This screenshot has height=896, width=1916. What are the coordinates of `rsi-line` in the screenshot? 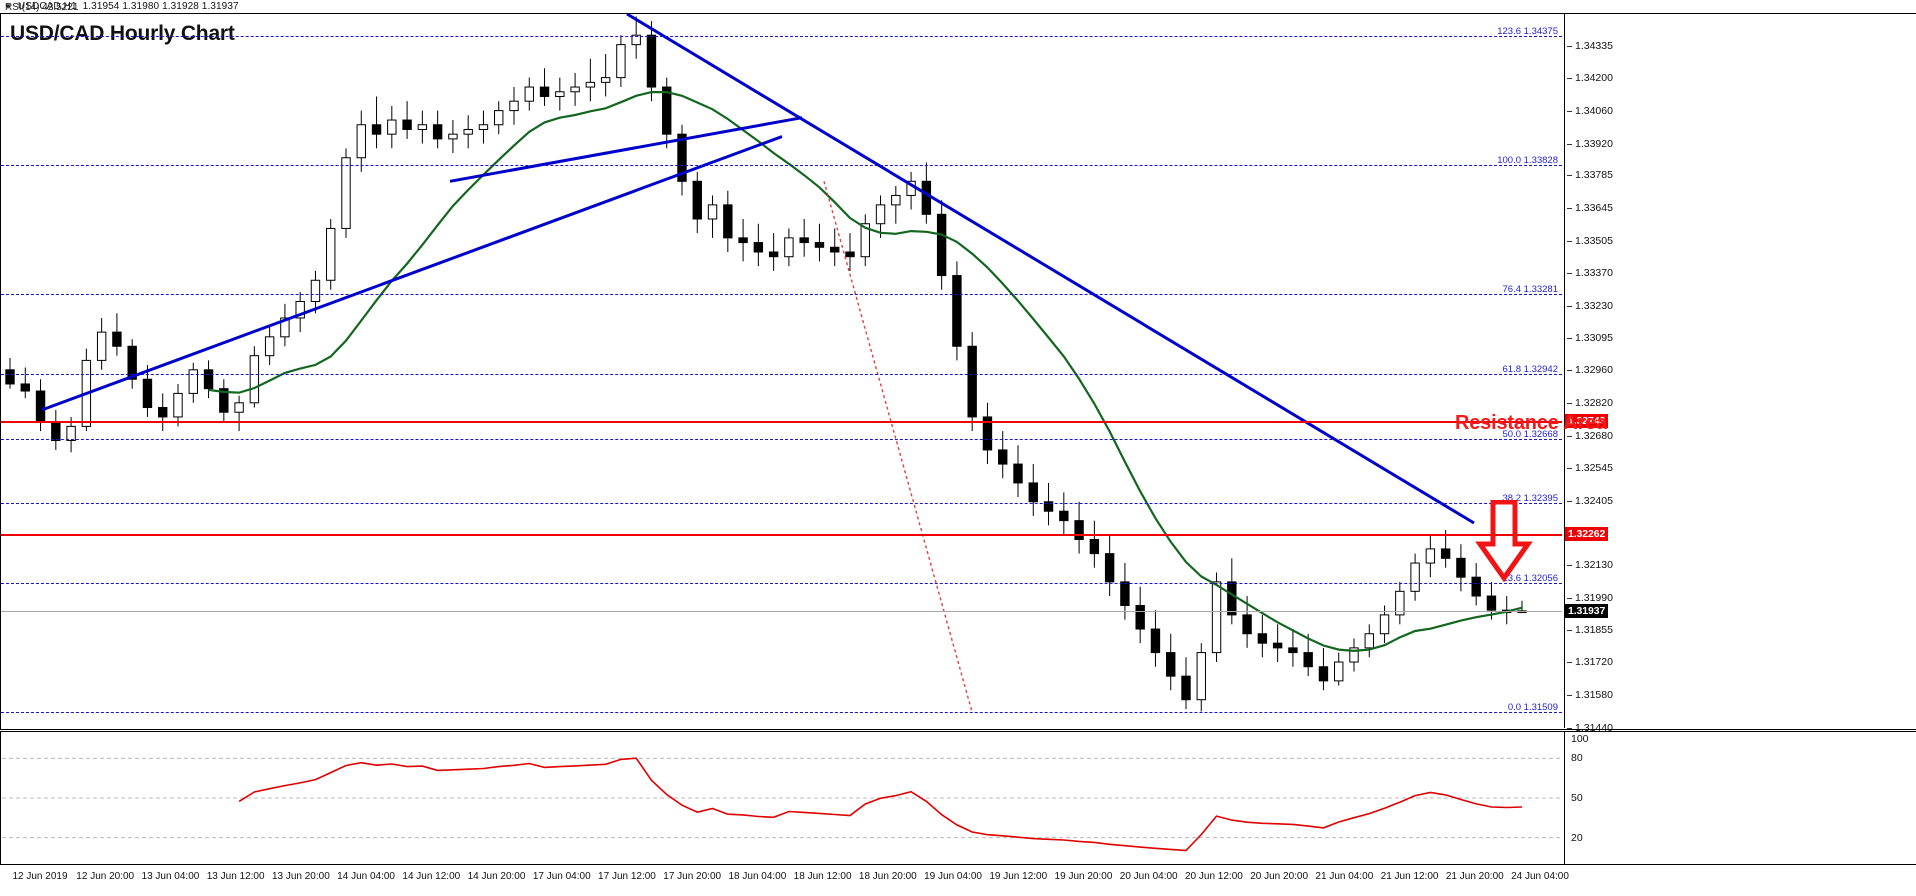 It's located at (880, 804).